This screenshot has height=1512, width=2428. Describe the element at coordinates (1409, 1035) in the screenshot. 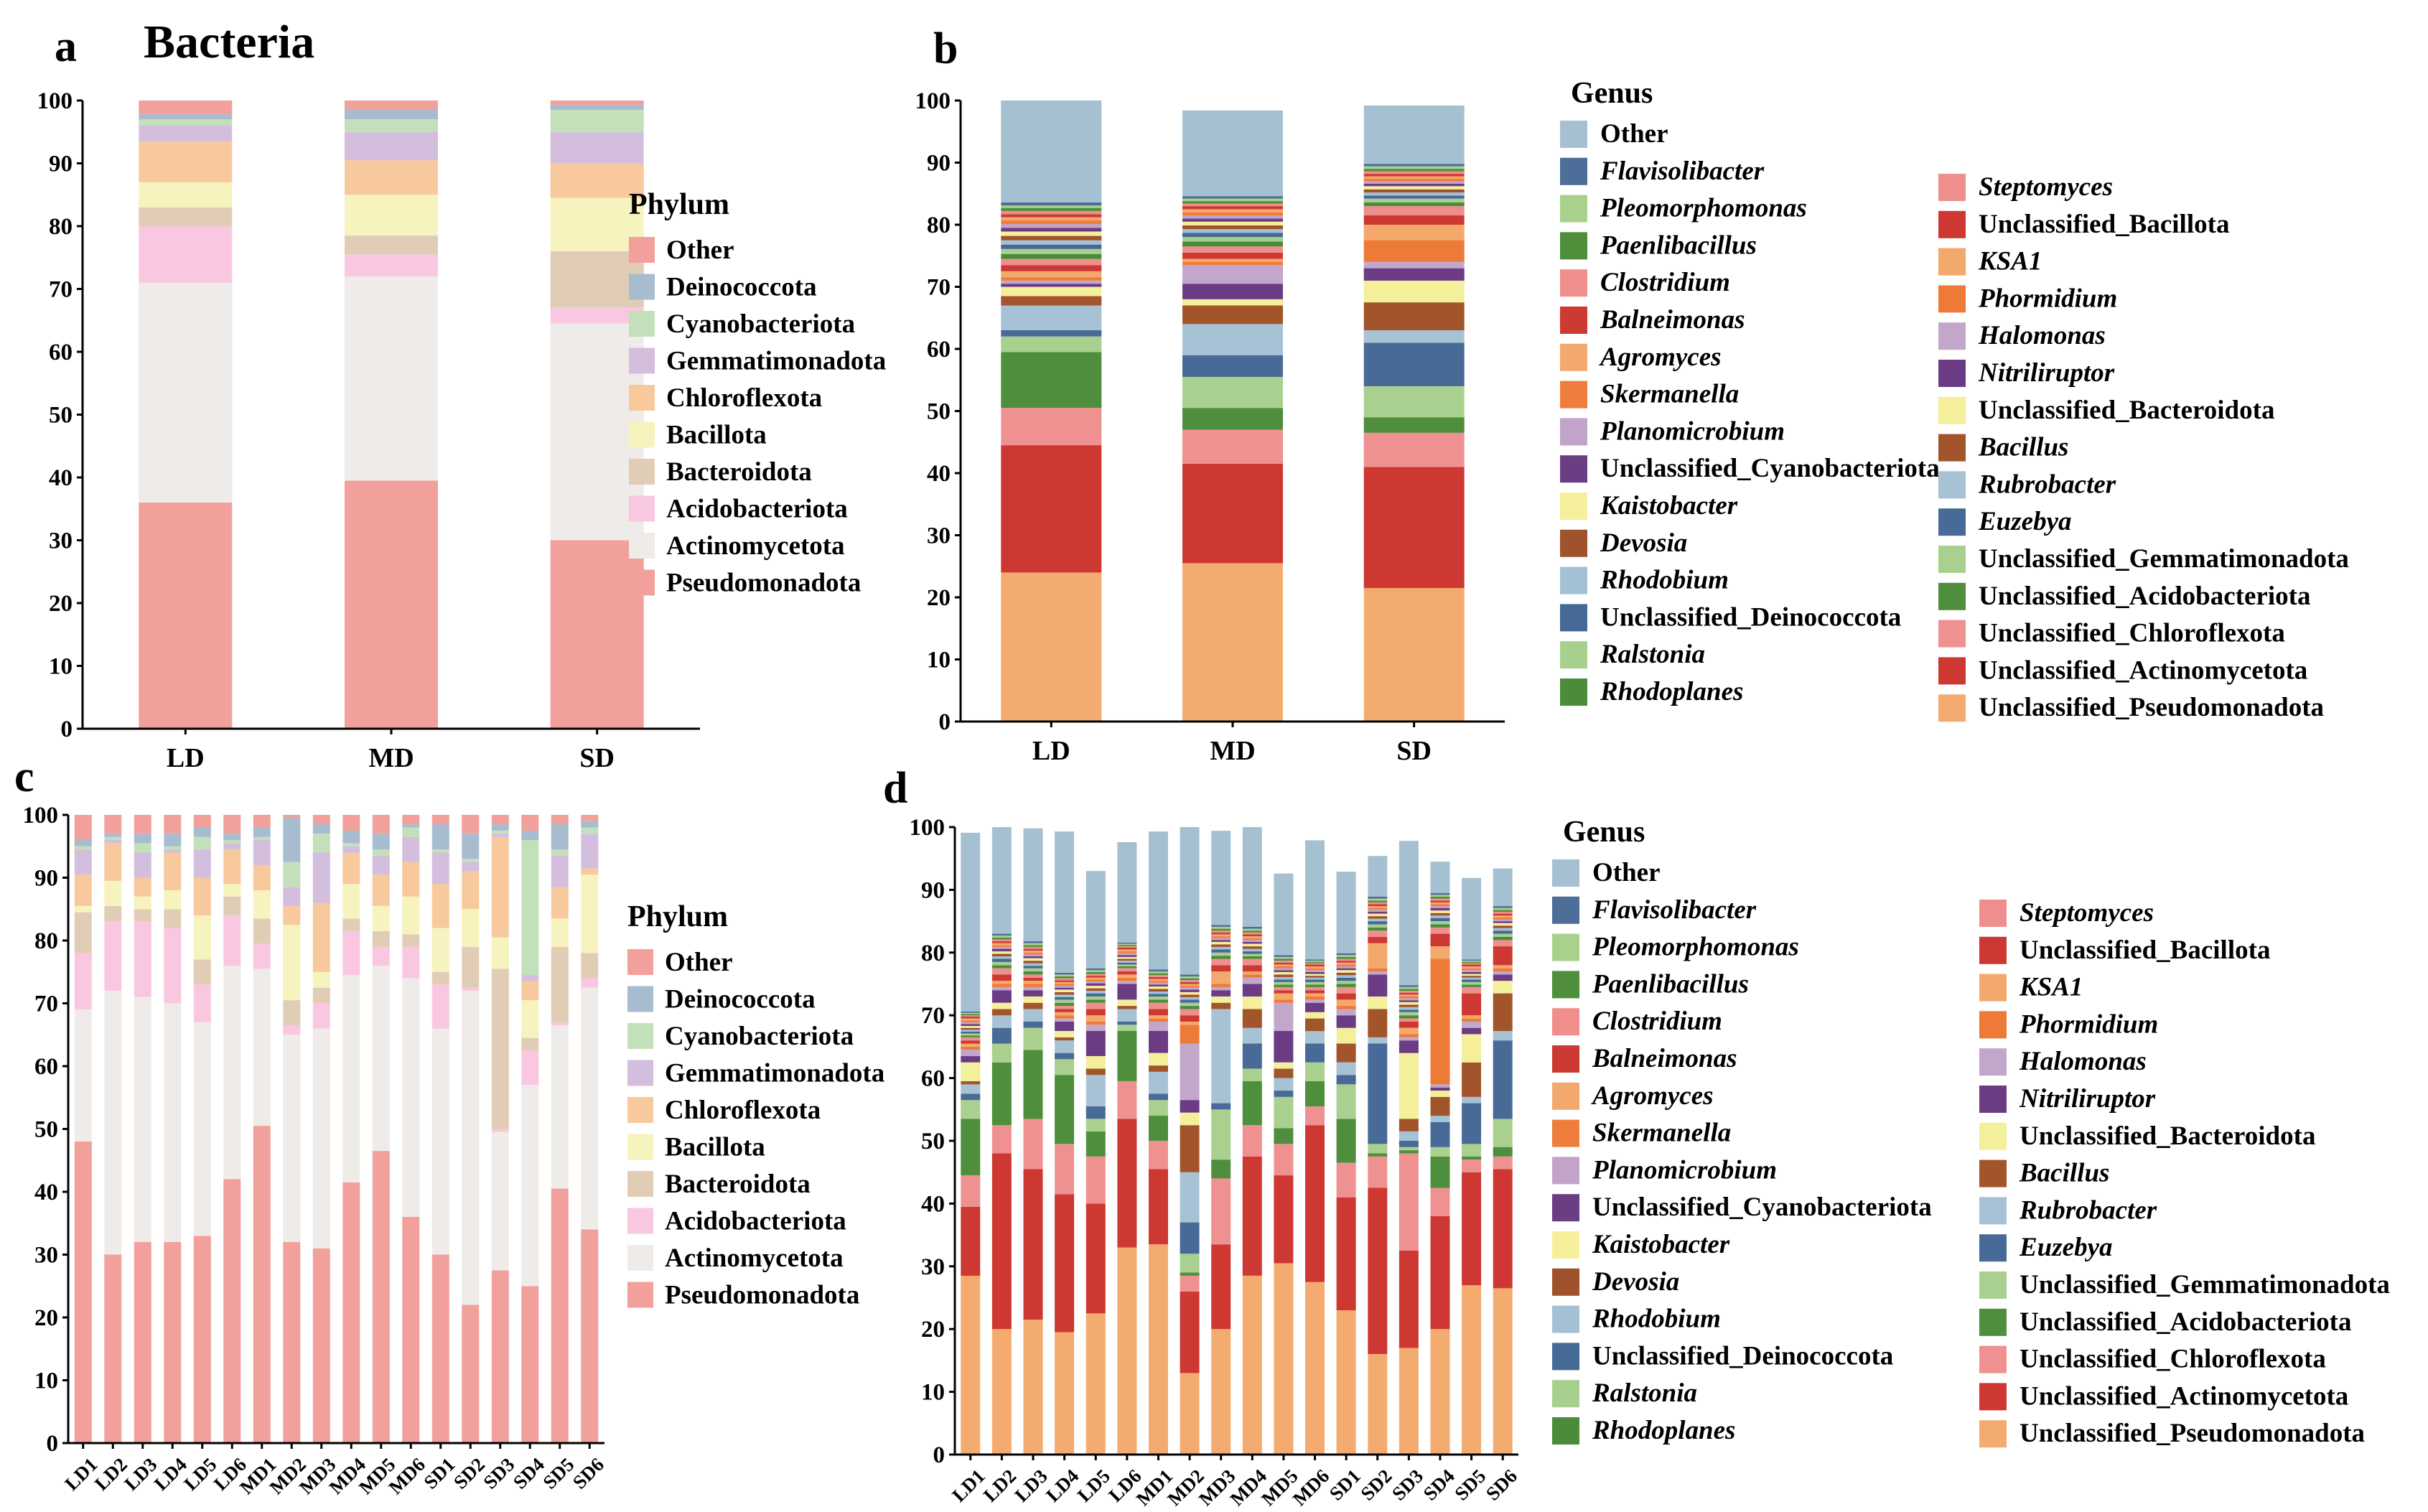

I see `bar-segment-d-SD3-Phormidium` at that location.